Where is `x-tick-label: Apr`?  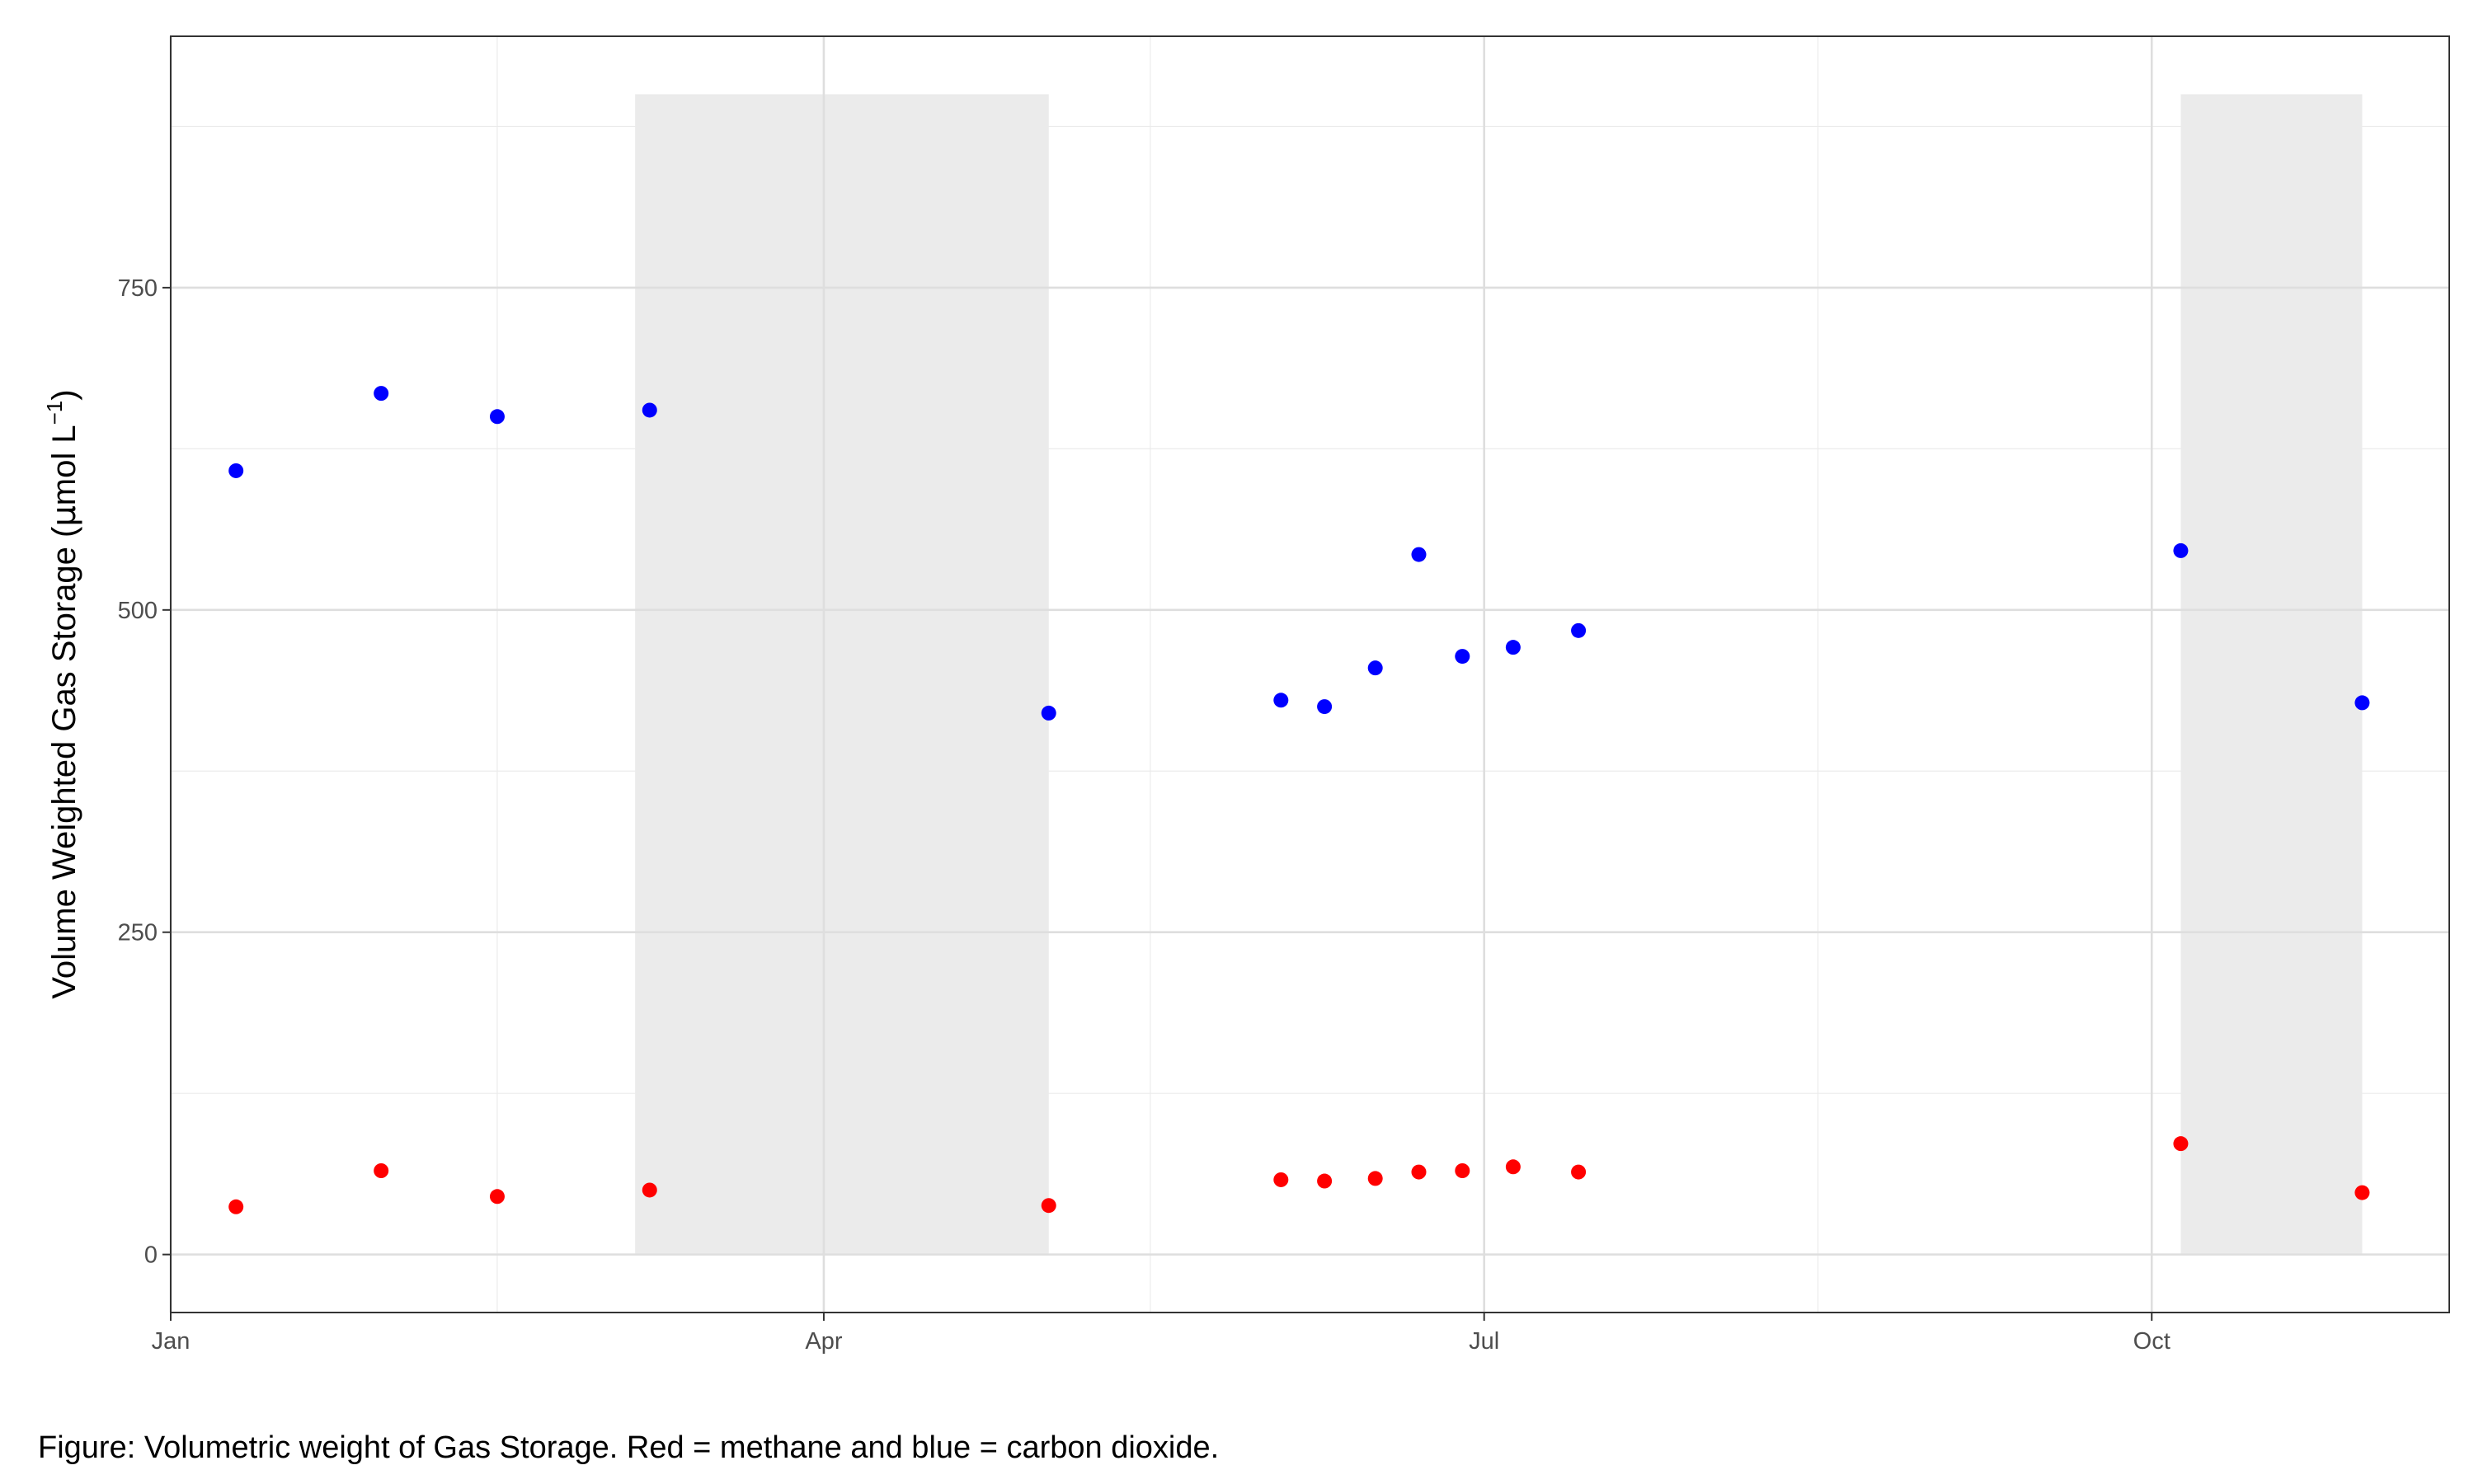 x-tick-label: Apr is located at coordinates (823, 1341).